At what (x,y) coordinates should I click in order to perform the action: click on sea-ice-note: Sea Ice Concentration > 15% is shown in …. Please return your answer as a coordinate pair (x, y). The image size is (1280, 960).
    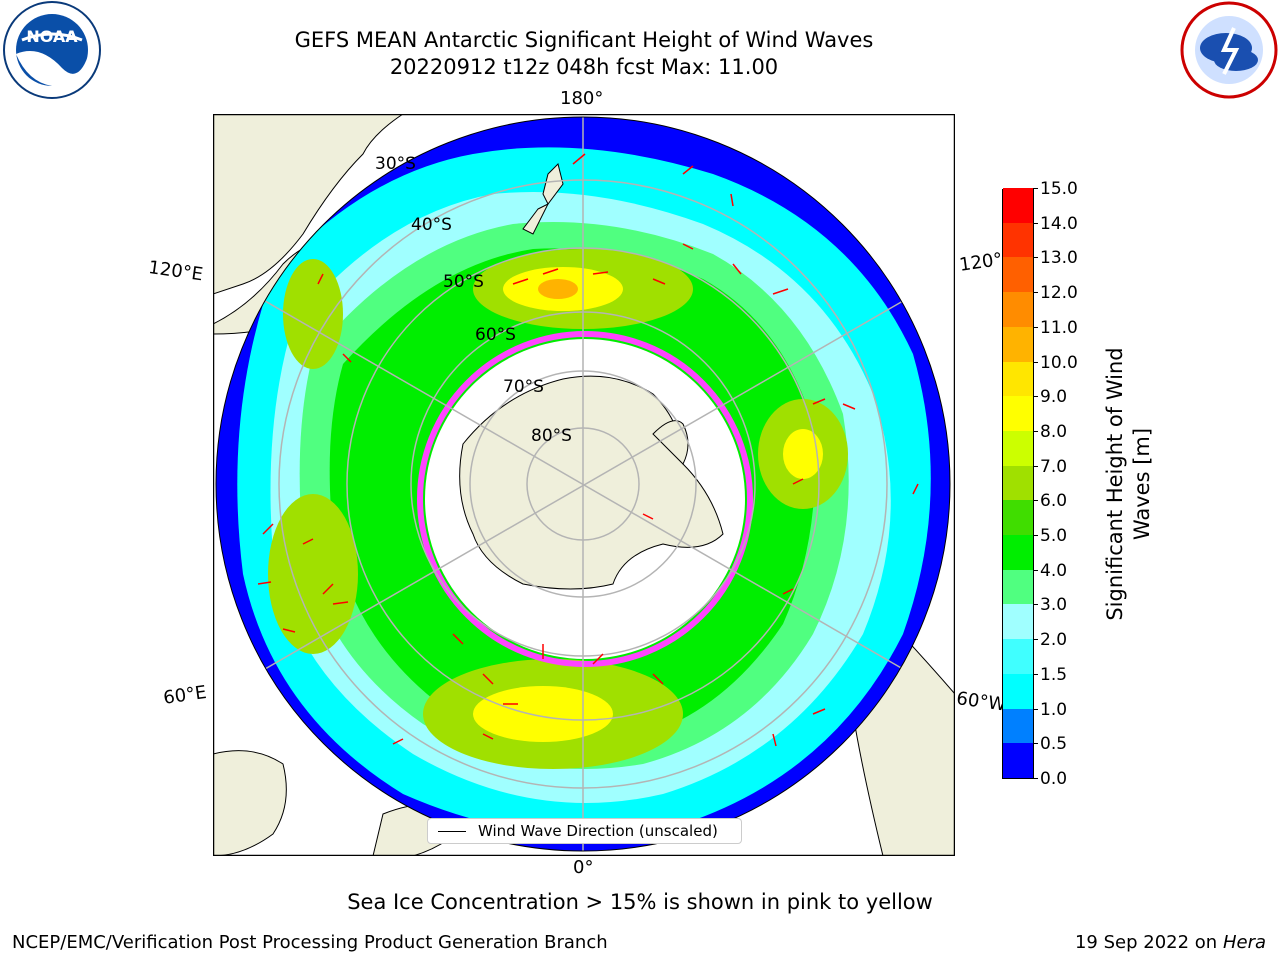
    Looking at the image, I should click on (640, 902).